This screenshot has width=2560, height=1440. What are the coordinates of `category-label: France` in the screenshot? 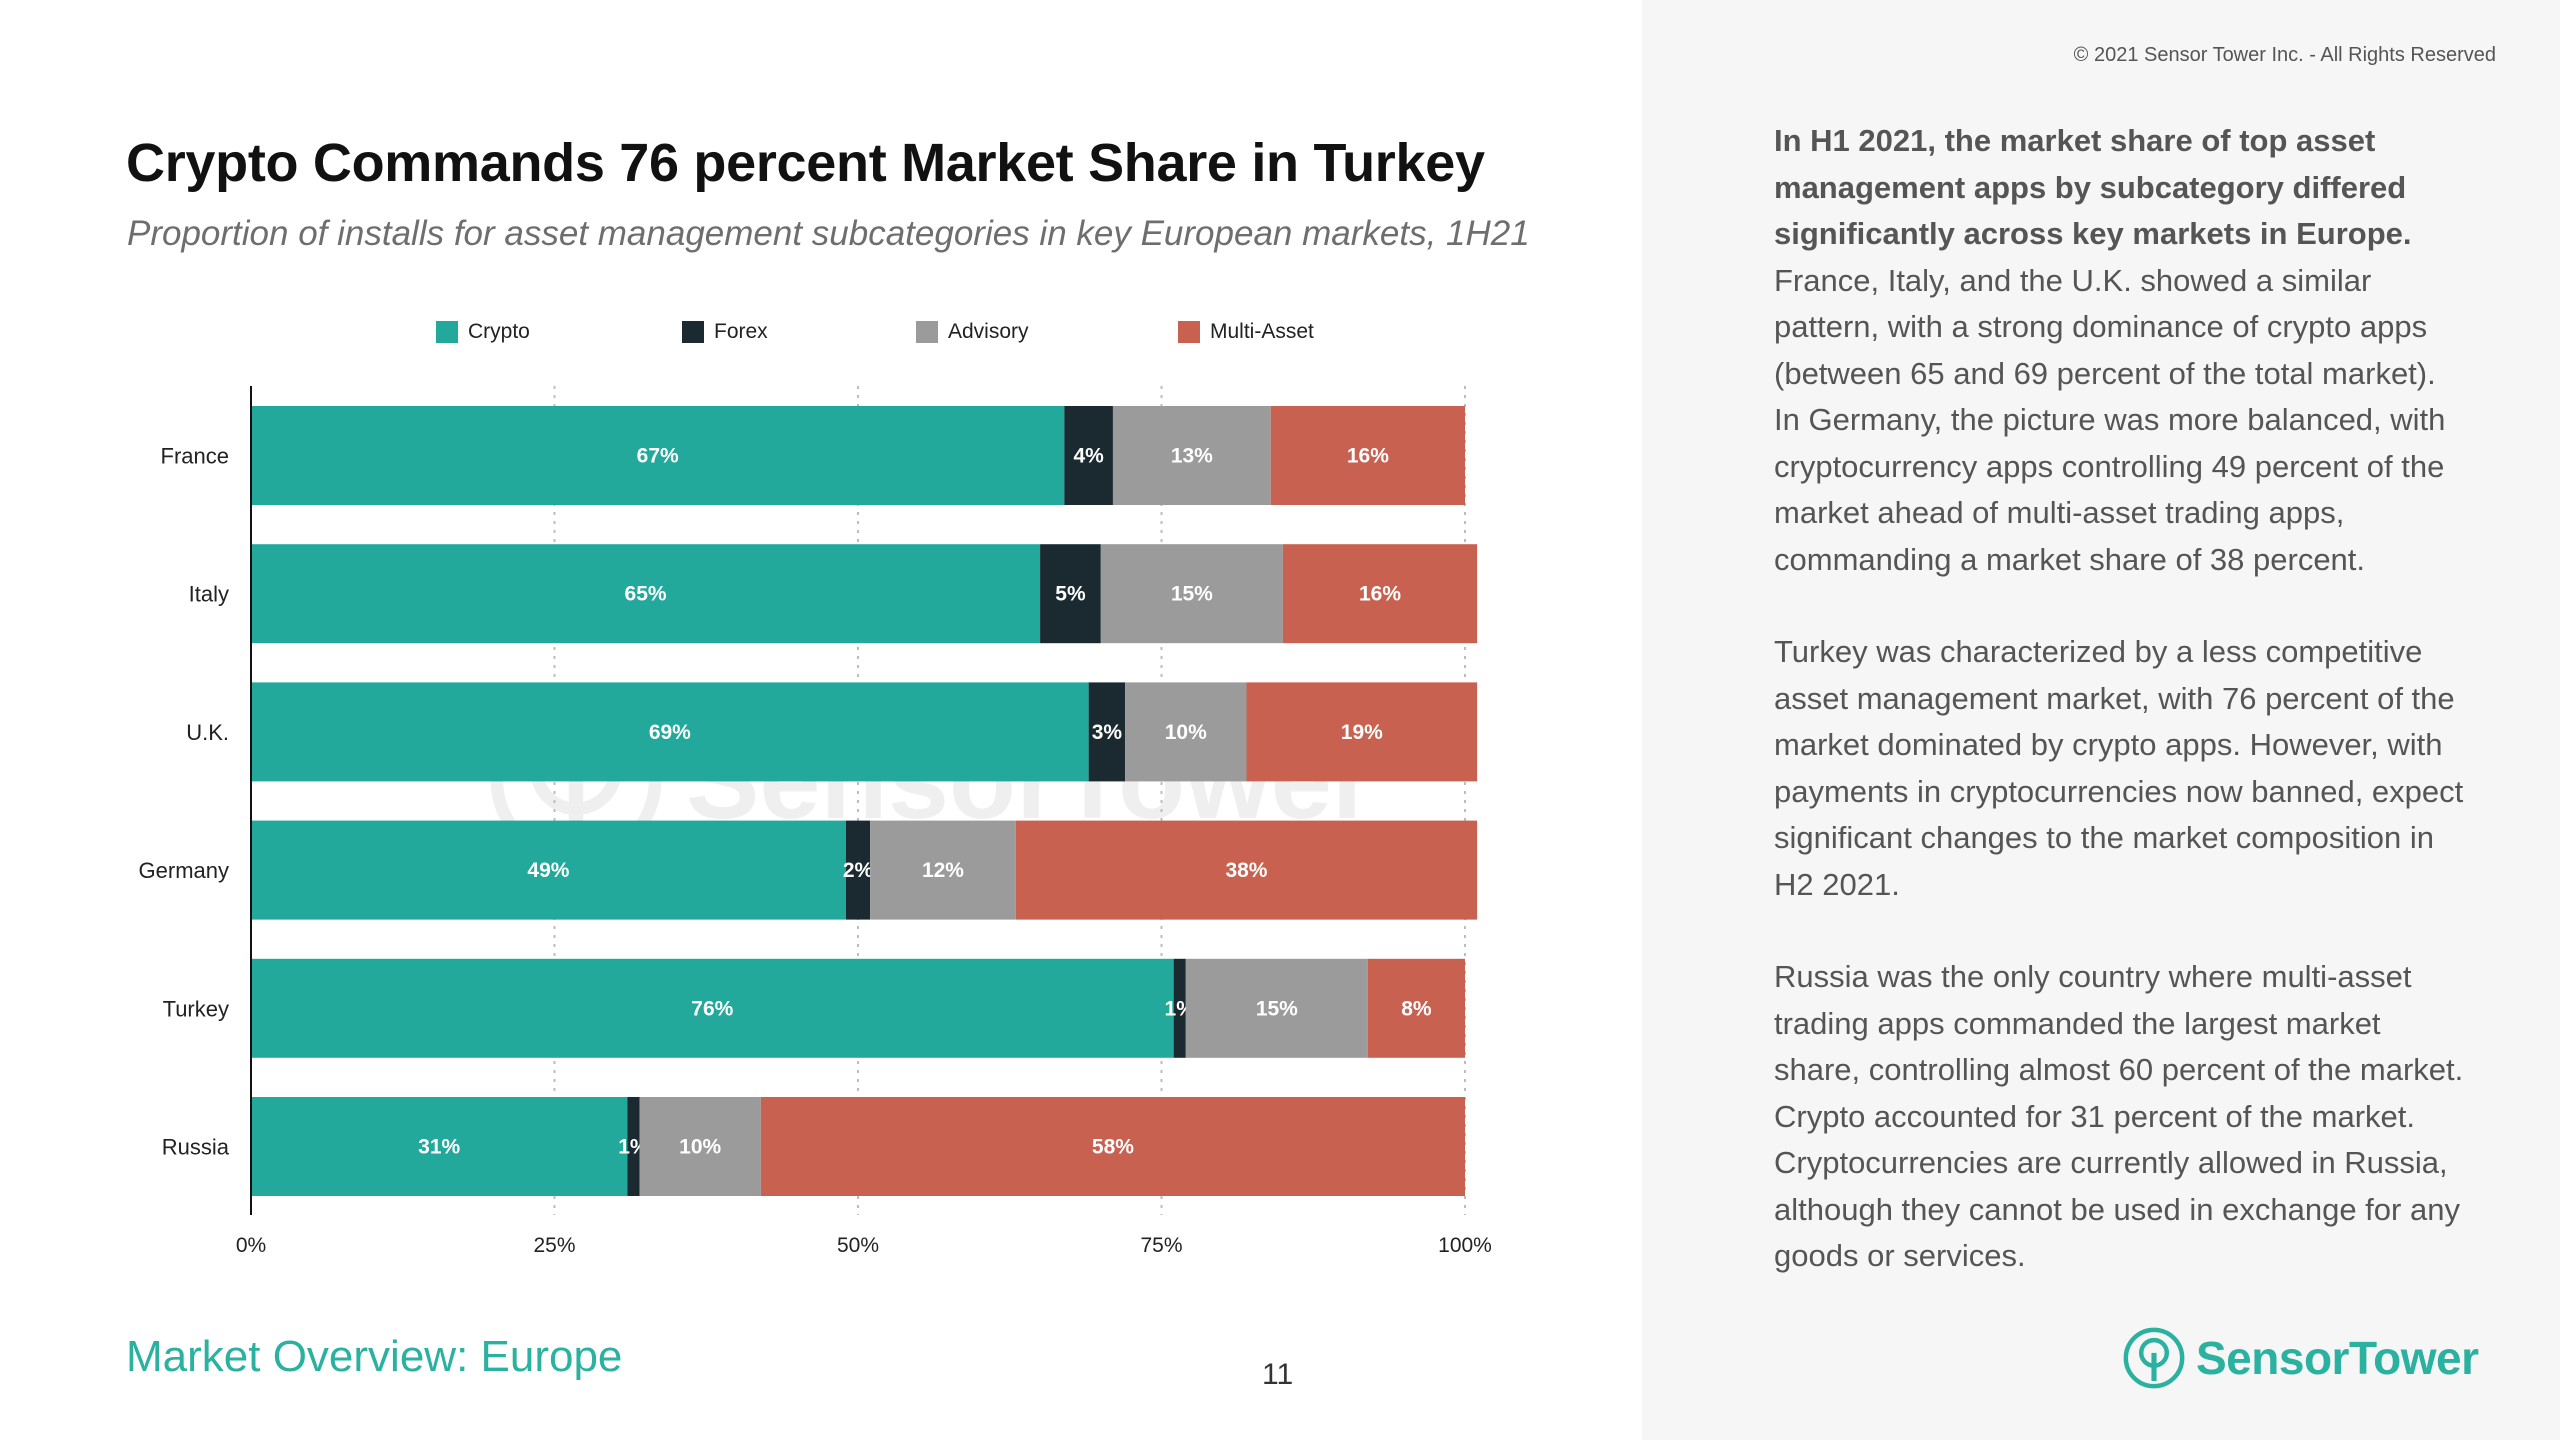 It's located at (195, 456).